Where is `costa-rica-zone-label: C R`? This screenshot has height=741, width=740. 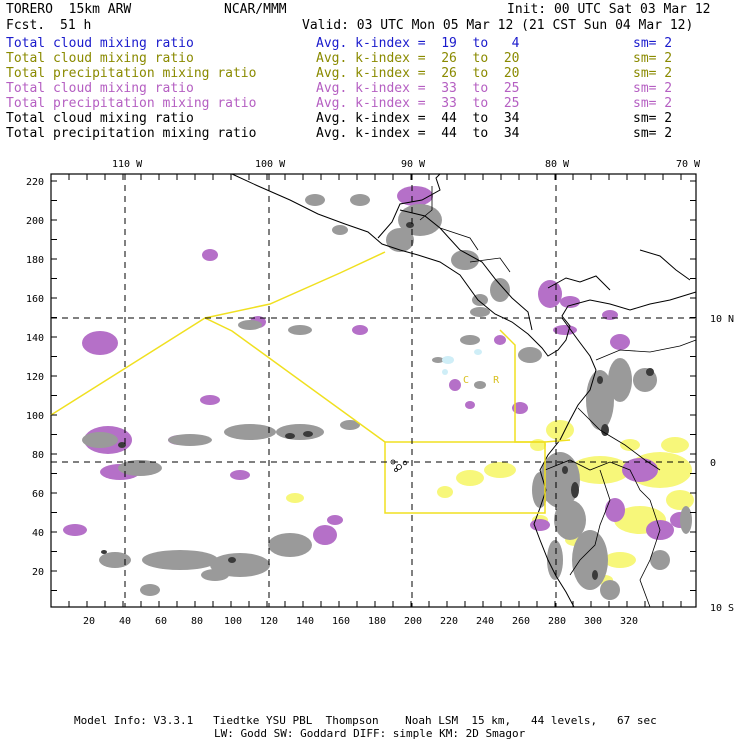
costa-rica-zone-label: C R is located at coordinates (481, 380).